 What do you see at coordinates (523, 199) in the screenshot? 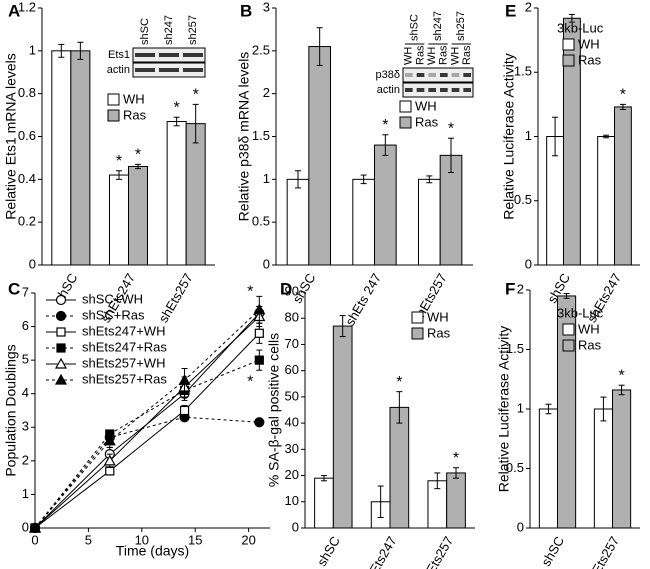
I see `y-tick-label: 0.5` at bounding box center [523, 199].